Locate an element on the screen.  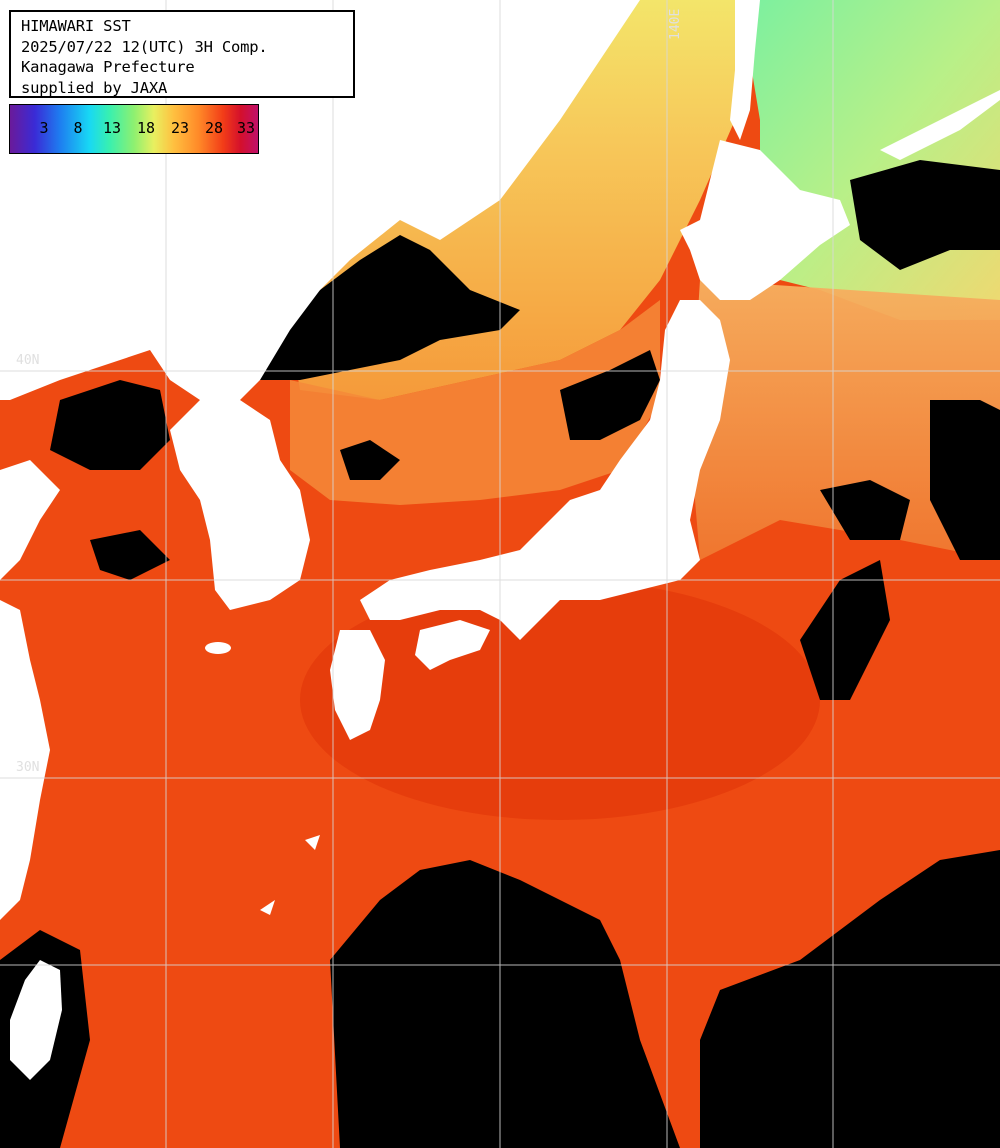
colorbar-tick: 18 is located at coordinates (146, 128).